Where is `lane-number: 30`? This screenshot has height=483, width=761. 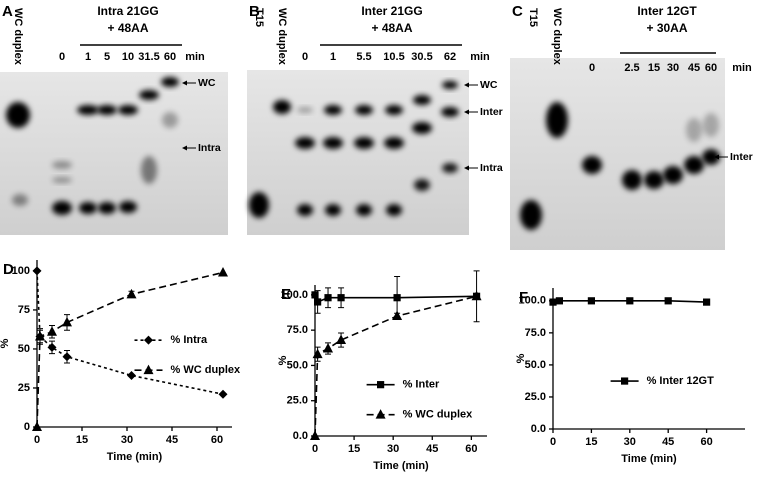
lane-number: 30 is located at coordinates (673, 68).